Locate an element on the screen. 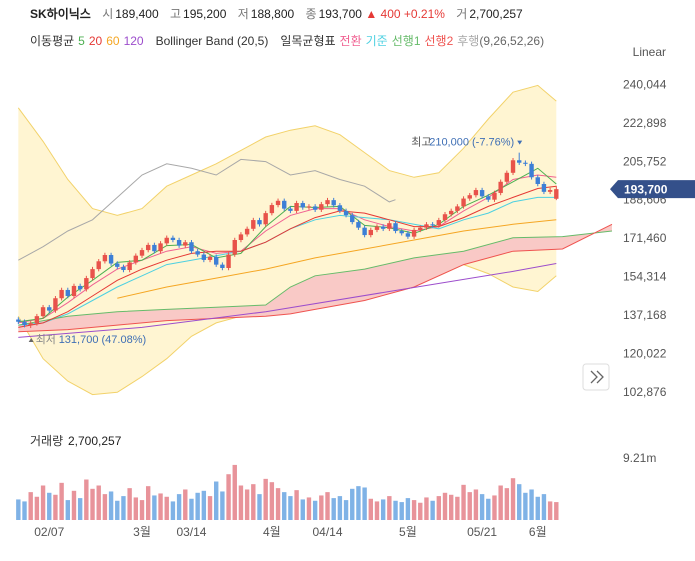  field-value: 193,700 is located at coordinates (340, 14).